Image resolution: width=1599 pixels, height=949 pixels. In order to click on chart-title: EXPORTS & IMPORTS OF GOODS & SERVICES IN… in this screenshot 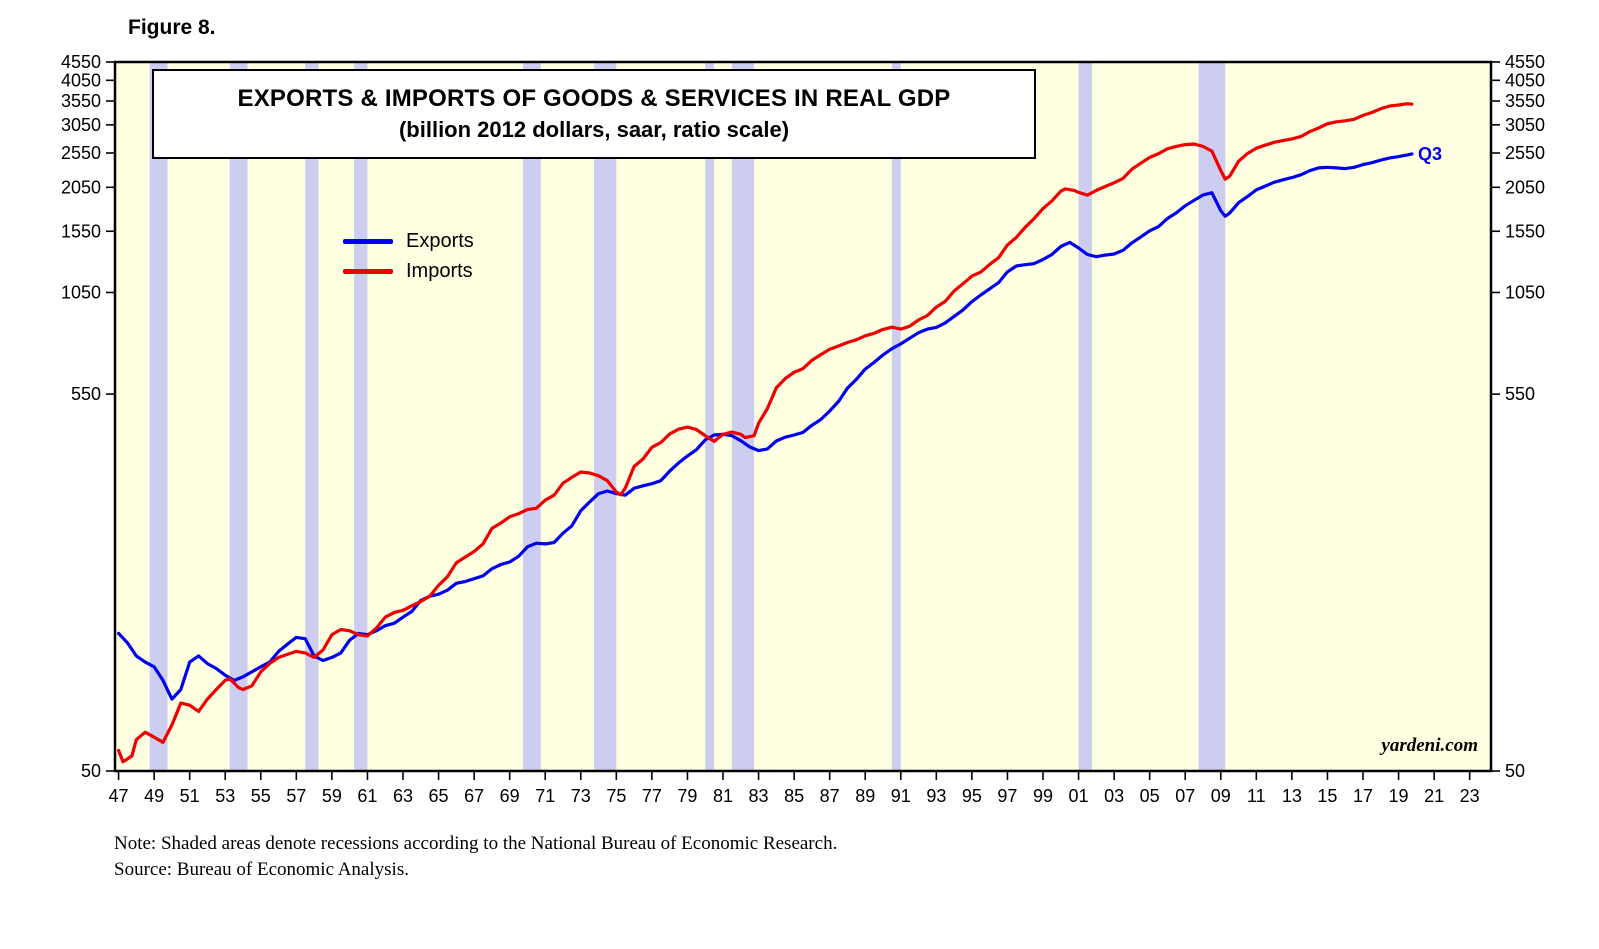, I will do `click(594, 98)`.